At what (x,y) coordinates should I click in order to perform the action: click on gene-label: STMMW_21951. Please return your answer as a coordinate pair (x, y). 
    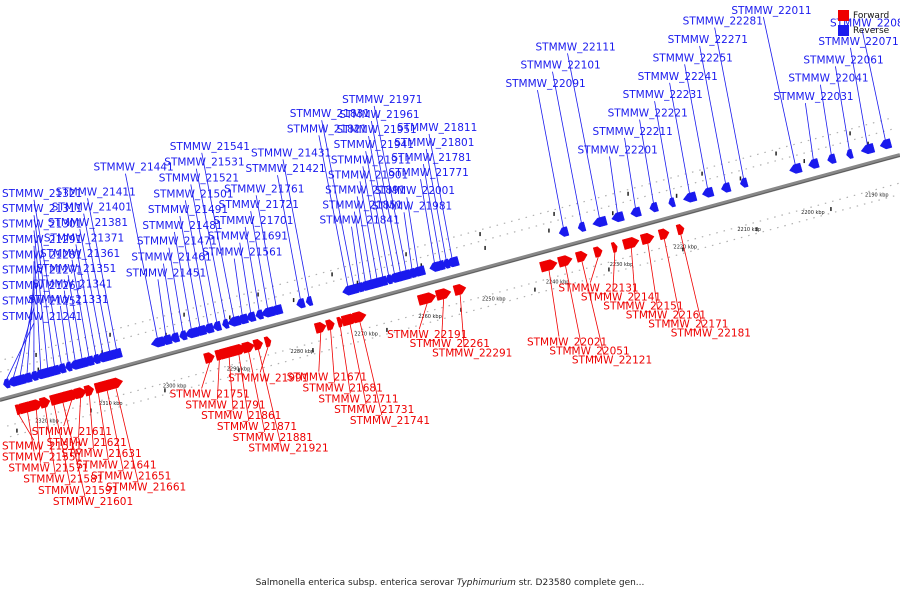
    Looking at the image, I should click on (377, 130).